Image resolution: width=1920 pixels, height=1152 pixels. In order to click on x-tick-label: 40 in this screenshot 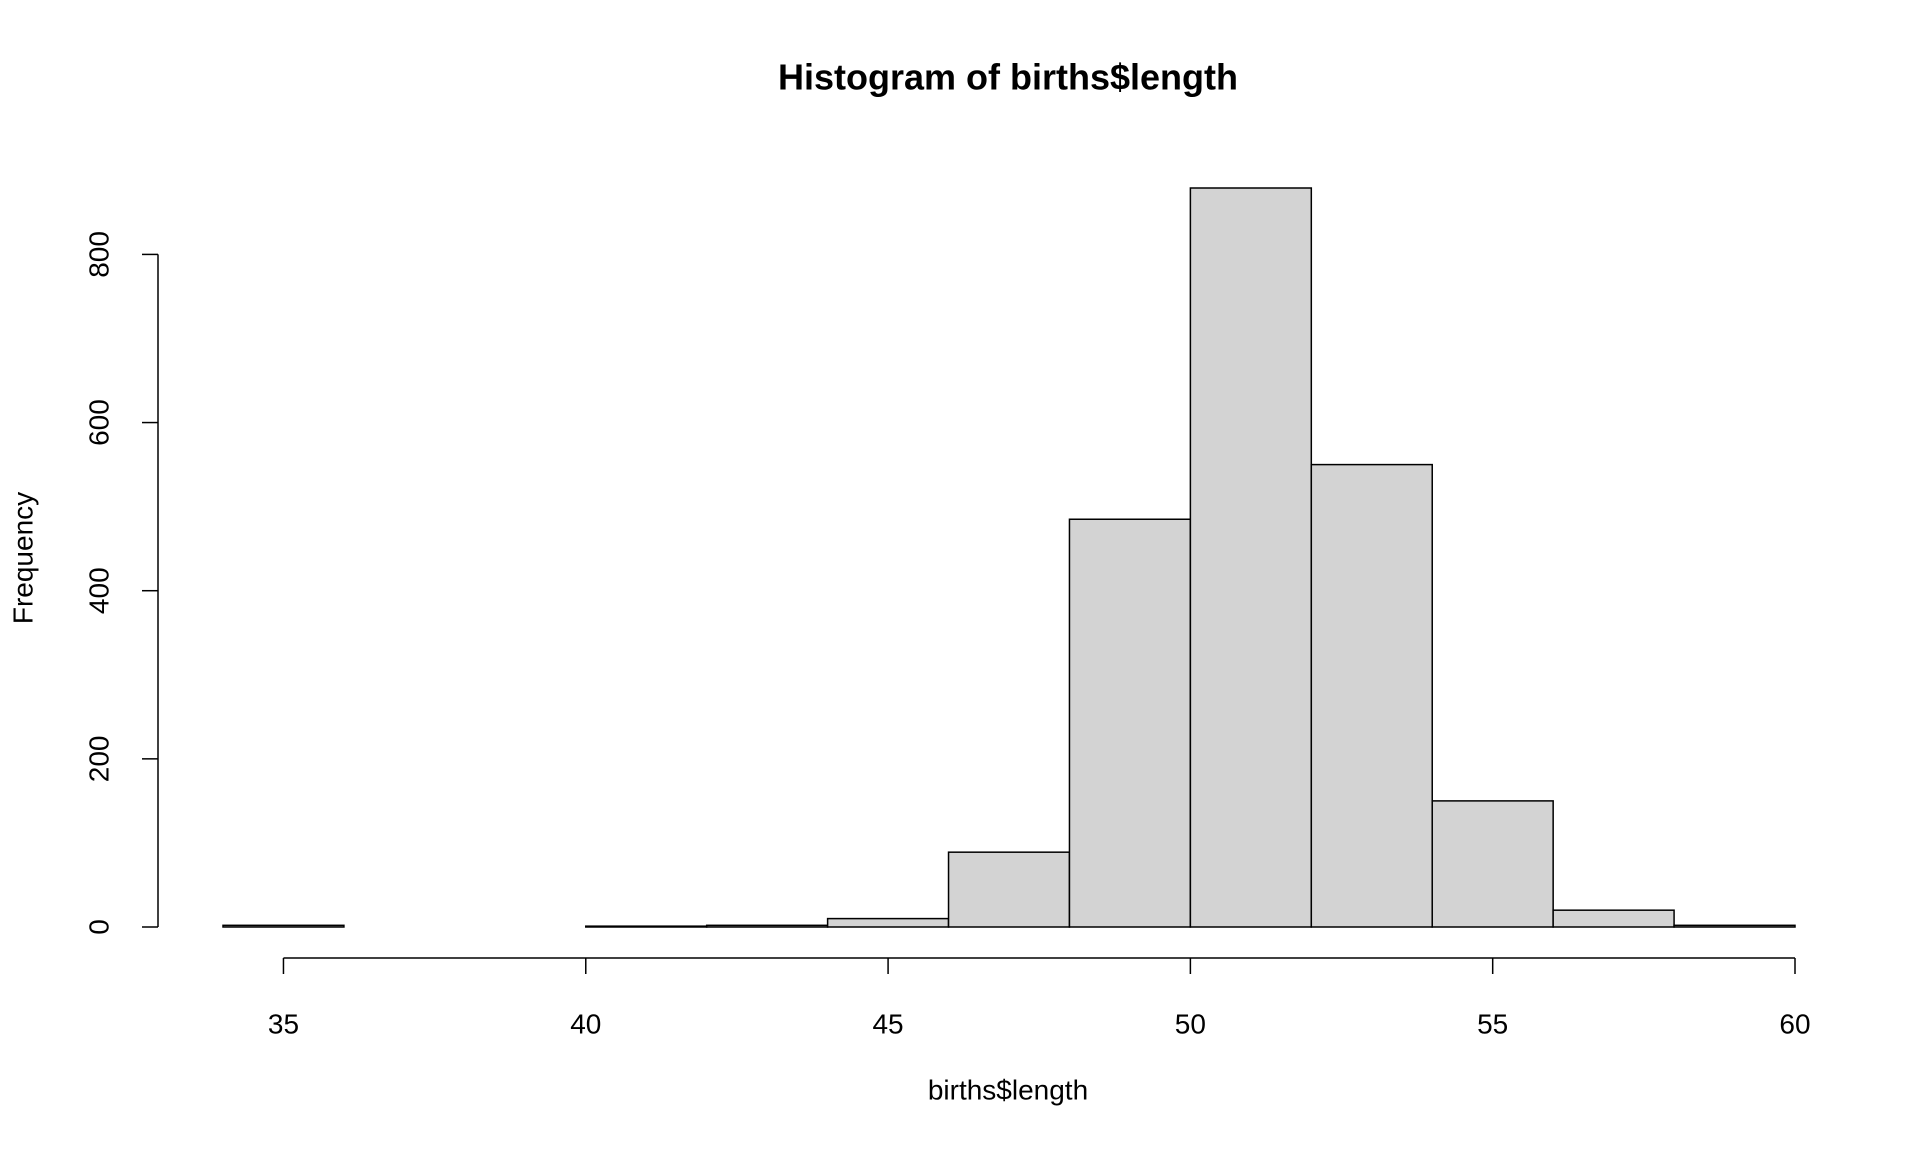, I will do `click(585, 1023)`.